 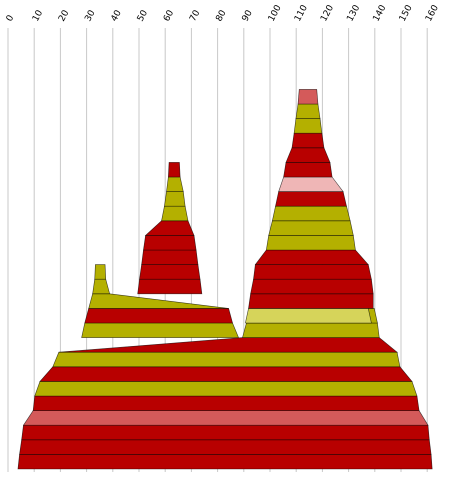 I want to click on x-tick-label: 20, so click(x=64, y=15).